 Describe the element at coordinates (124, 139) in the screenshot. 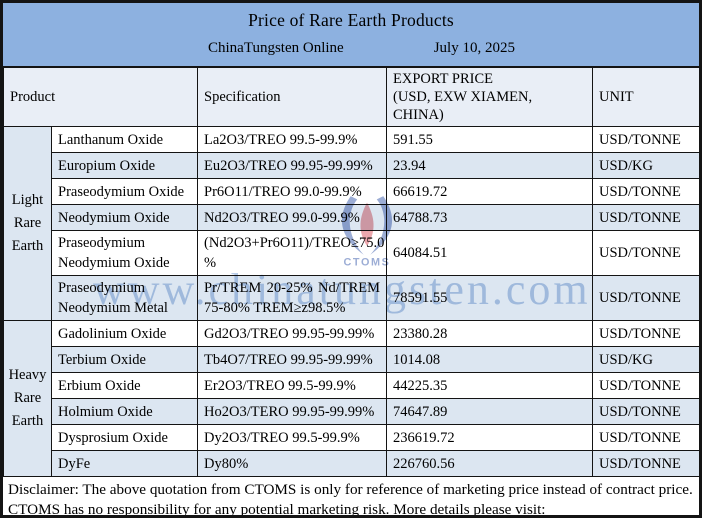

I see `product-cell: Lanthanum Oxide` at that location.